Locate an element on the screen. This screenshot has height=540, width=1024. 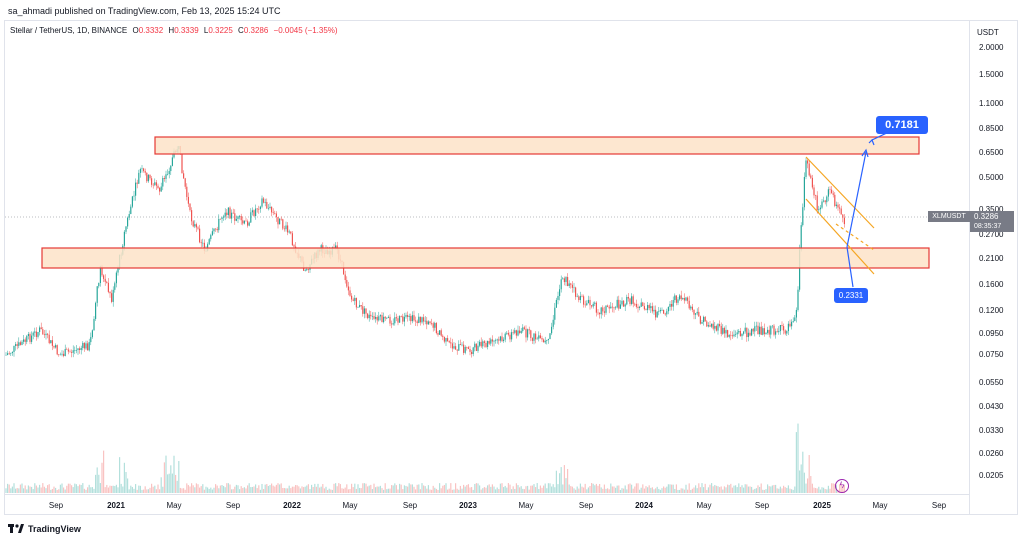
symbol-title: Stellar / TetherUS, 1D, BINANCE is located at coordinates (69, 30).